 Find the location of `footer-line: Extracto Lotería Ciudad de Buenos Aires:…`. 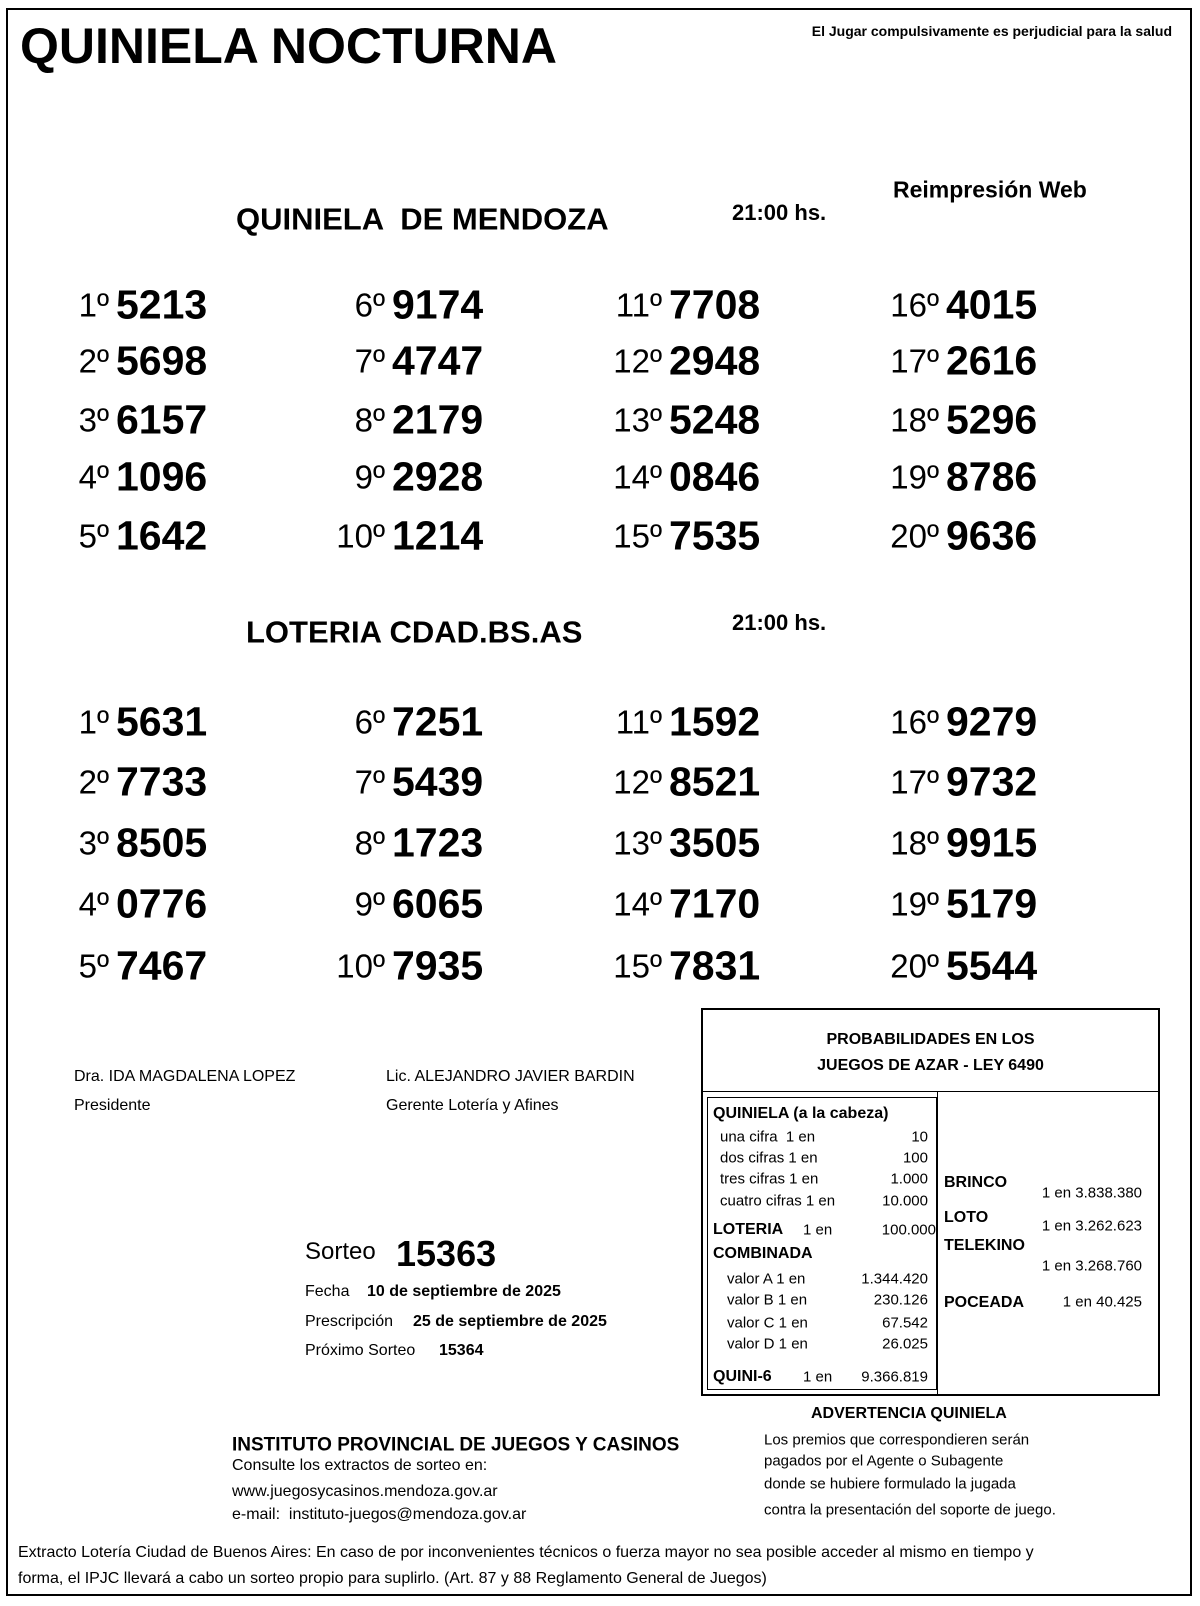

footer-line: Extracto Lotería Ciudad de Buenos Aires:… is located at coordinates (526, 1552).